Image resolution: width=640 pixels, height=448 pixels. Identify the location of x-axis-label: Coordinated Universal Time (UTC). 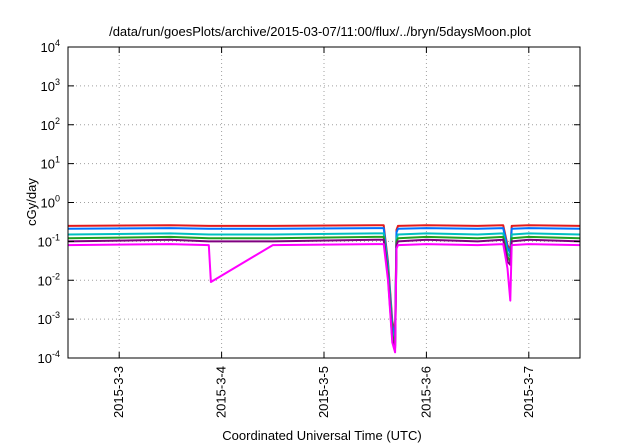
(321, 435).